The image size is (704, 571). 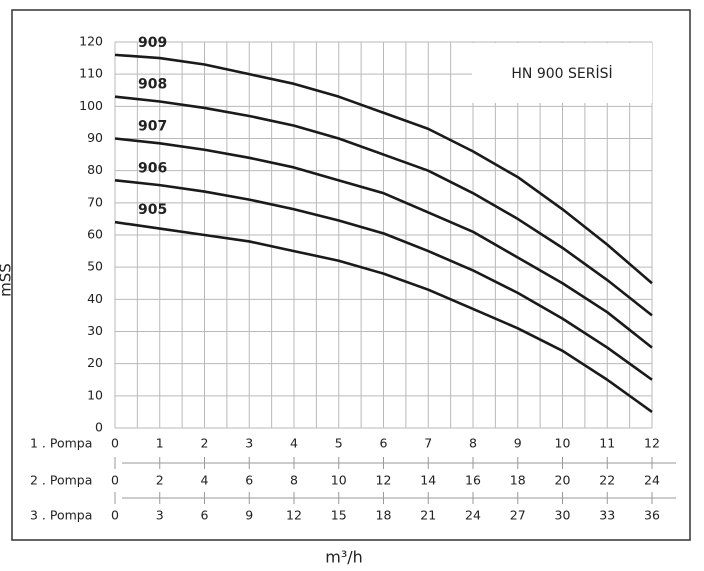 What do you see at coordinates (152, 168) in the screenshot?
I see `series-label: 906` at bounding box center [152, 168].